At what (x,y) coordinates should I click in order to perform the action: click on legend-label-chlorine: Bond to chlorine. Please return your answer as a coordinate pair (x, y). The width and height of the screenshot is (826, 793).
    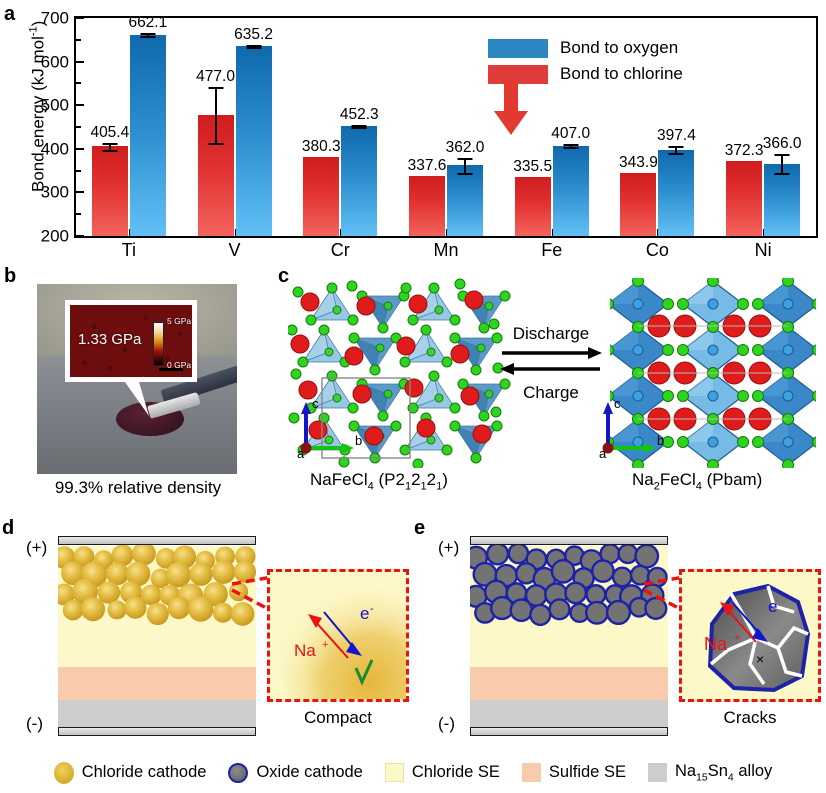
    Looking at the image, I should click on (621, 73).